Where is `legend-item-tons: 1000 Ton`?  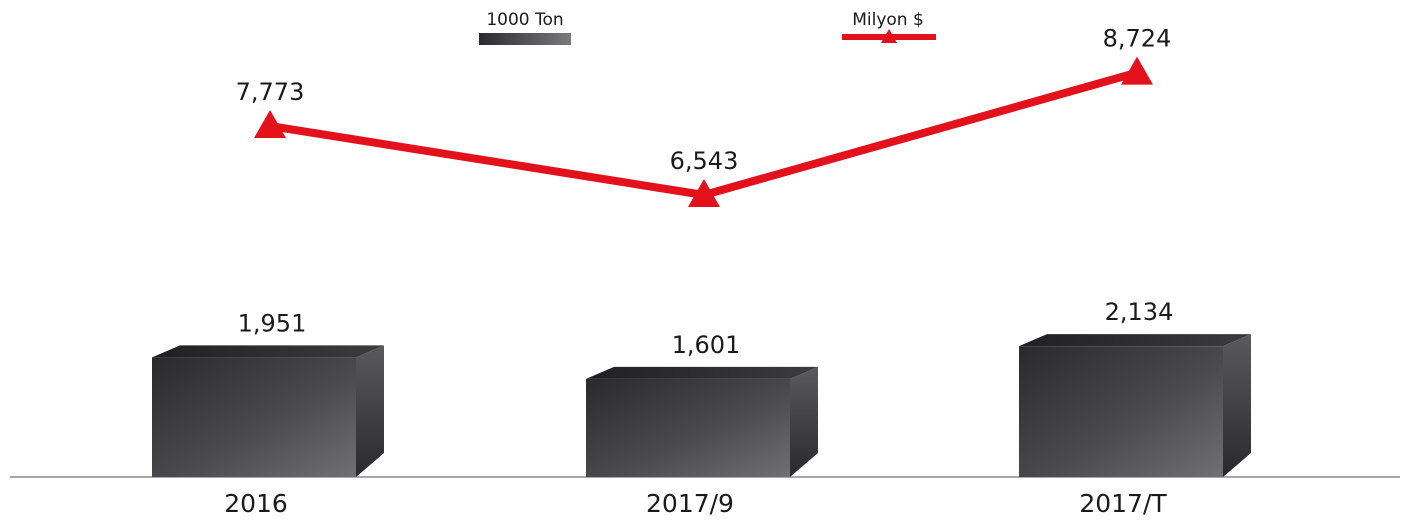
legend-item-tons: 1000 Ton is located at coordinates (525, 27).